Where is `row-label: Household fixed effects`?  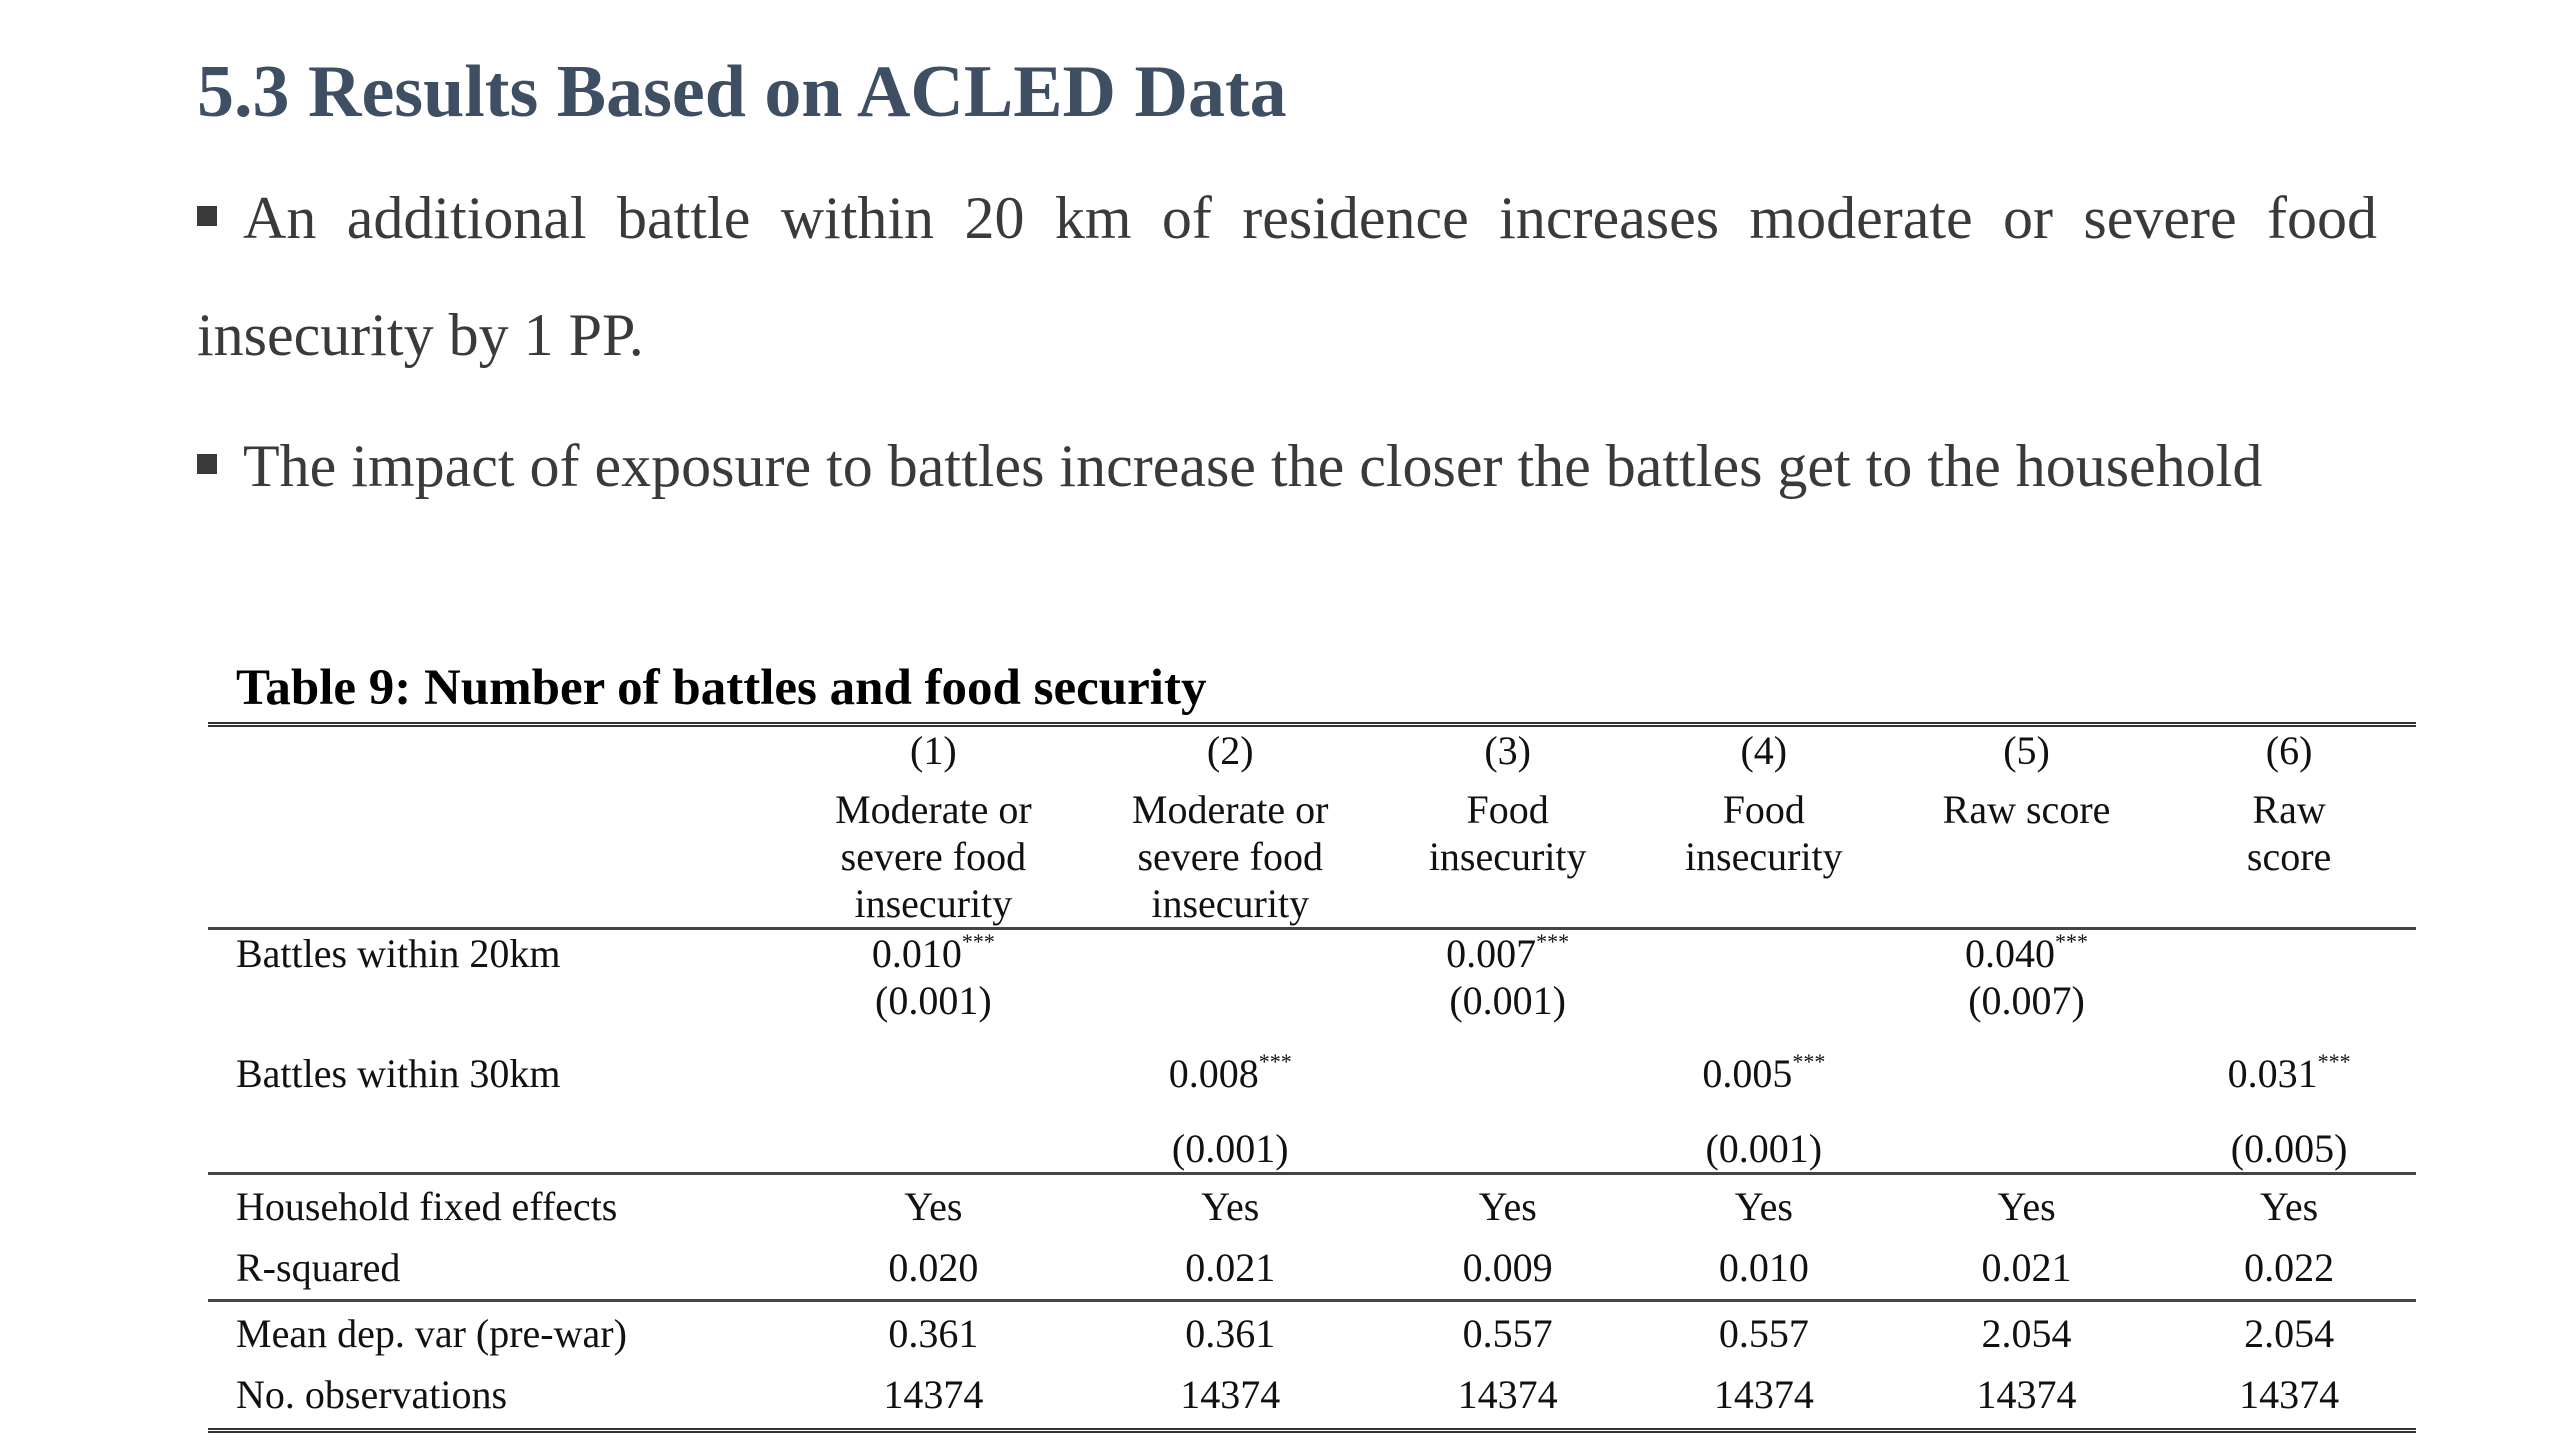
row-label: Household fixed effects is located at coordinates (427, 1206).